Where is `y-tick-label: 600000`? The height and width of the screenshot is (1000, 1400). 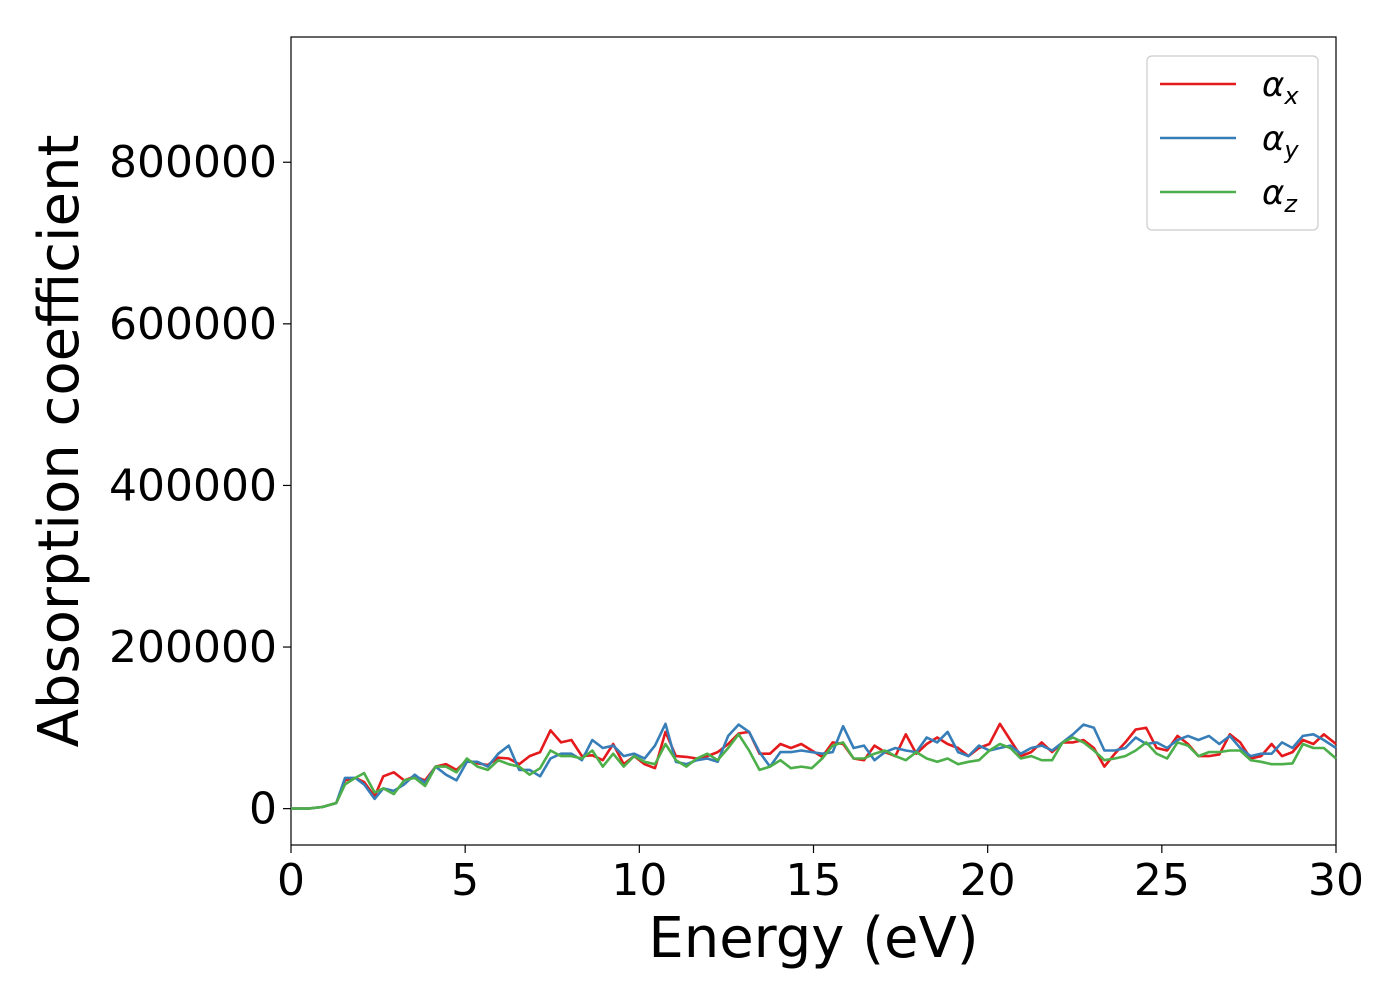 y-tick-label: 600000 is located at coordinates (193, 324).